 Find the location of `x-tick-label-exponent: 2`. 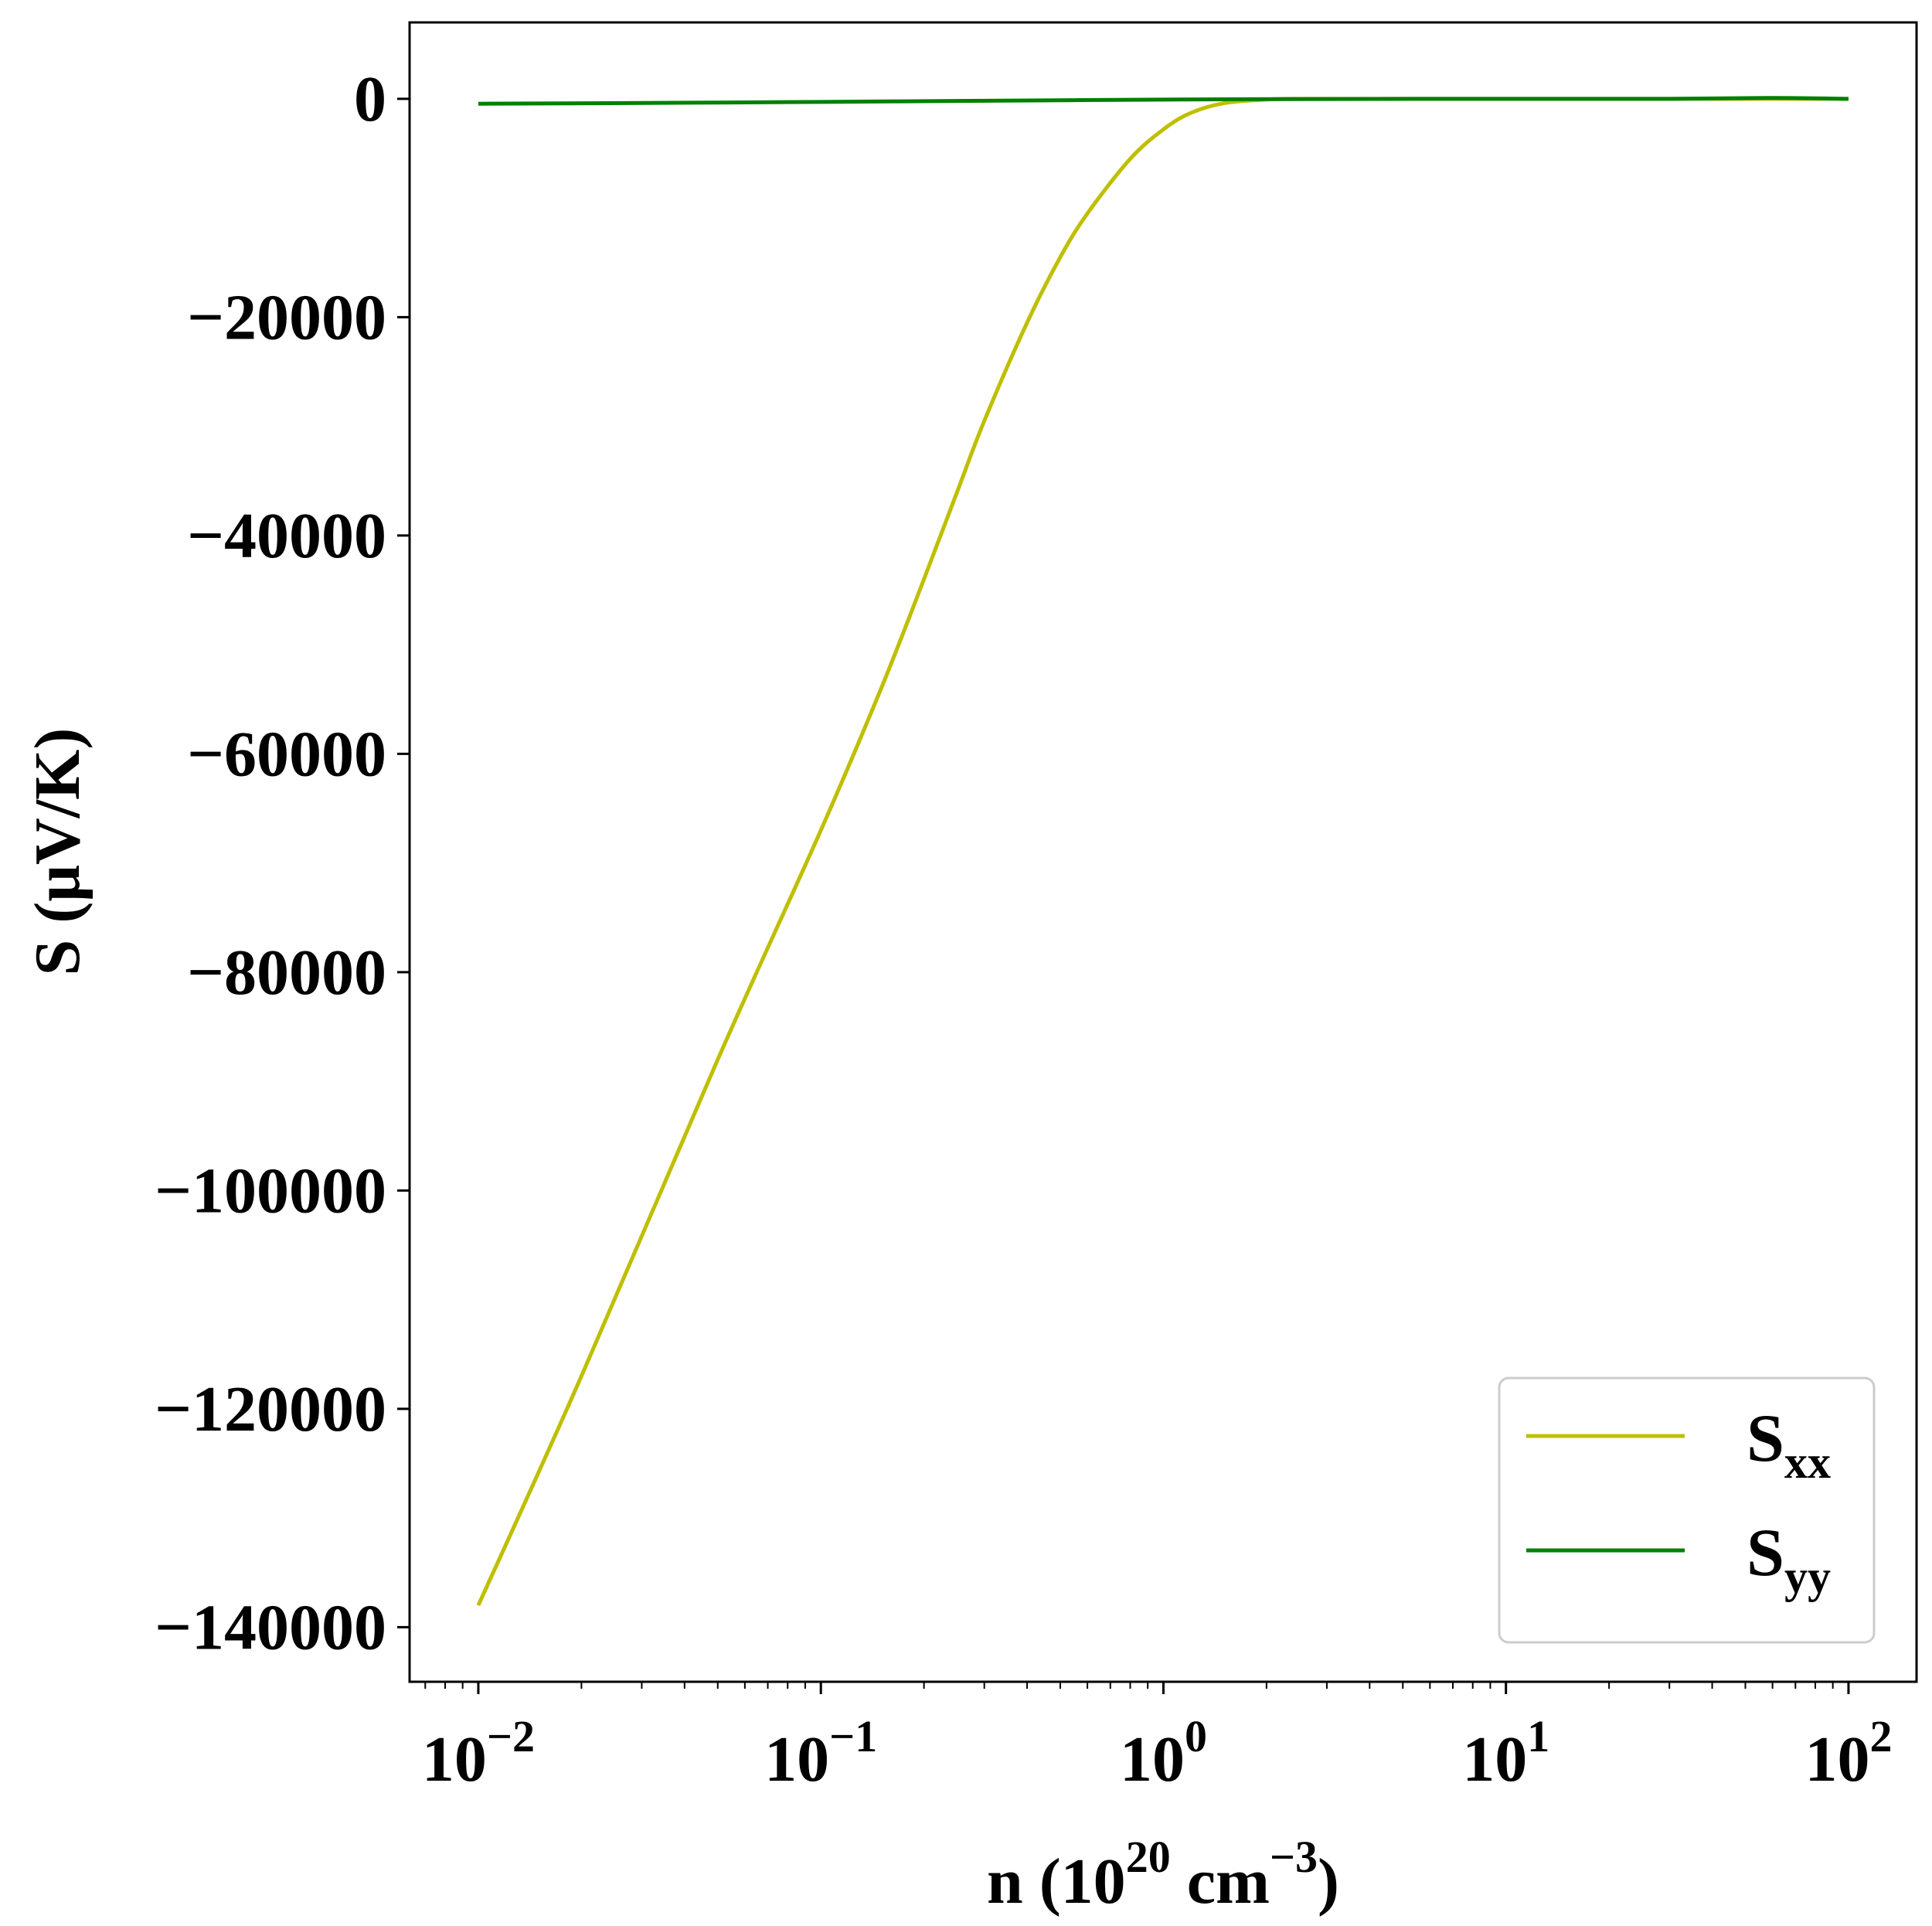

x-tick-label-exponent: 2 is located at coordinates (1881, 1736).